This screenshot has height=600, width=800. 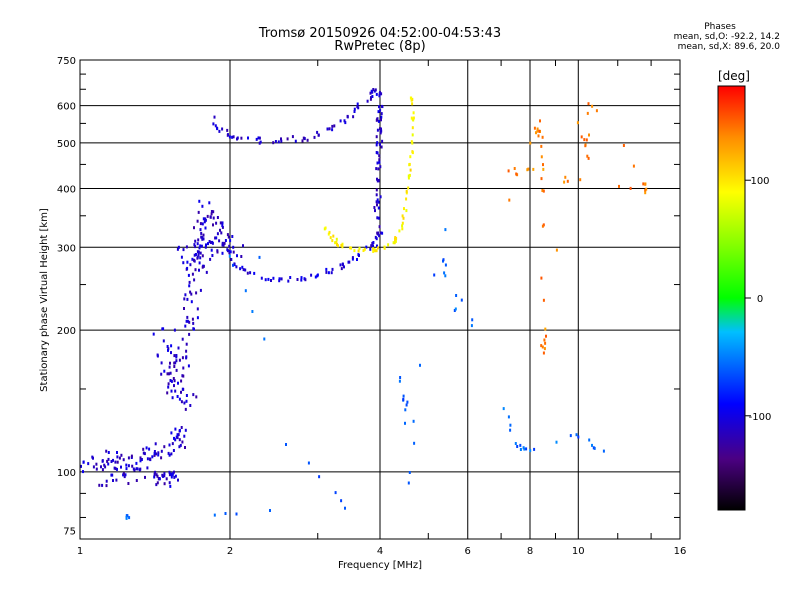 What do you see at coordinates (759, 181) in the screenshot?
I see `colorbar-tick-label: 100` at bounding box center [759, 181].